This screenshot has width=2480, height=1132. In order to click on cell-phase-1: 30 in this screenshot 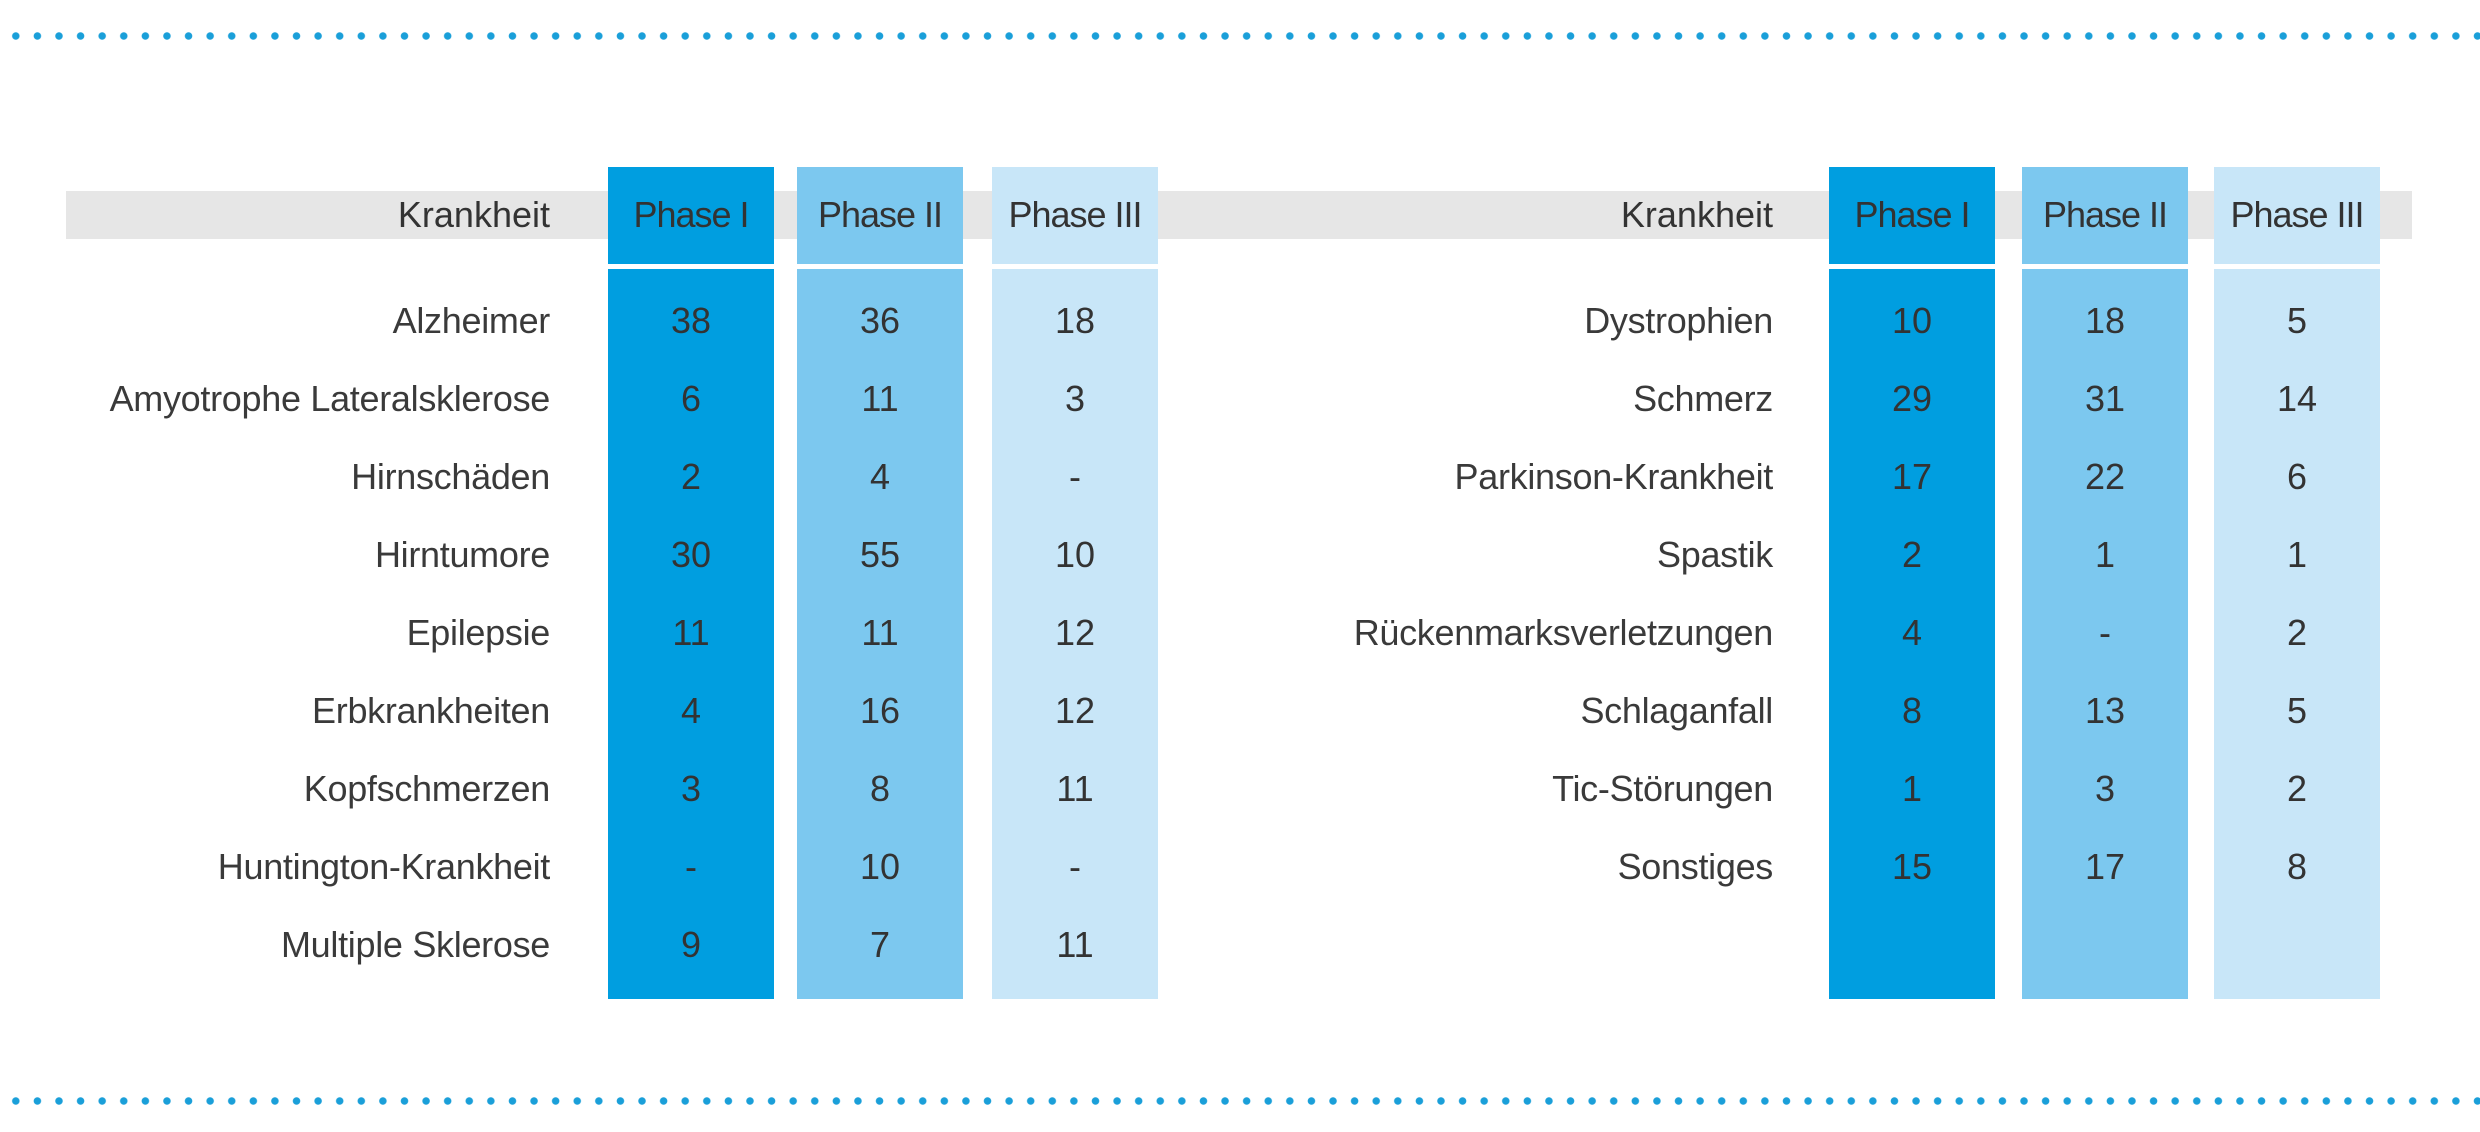, I will do `click(691, 554)`.